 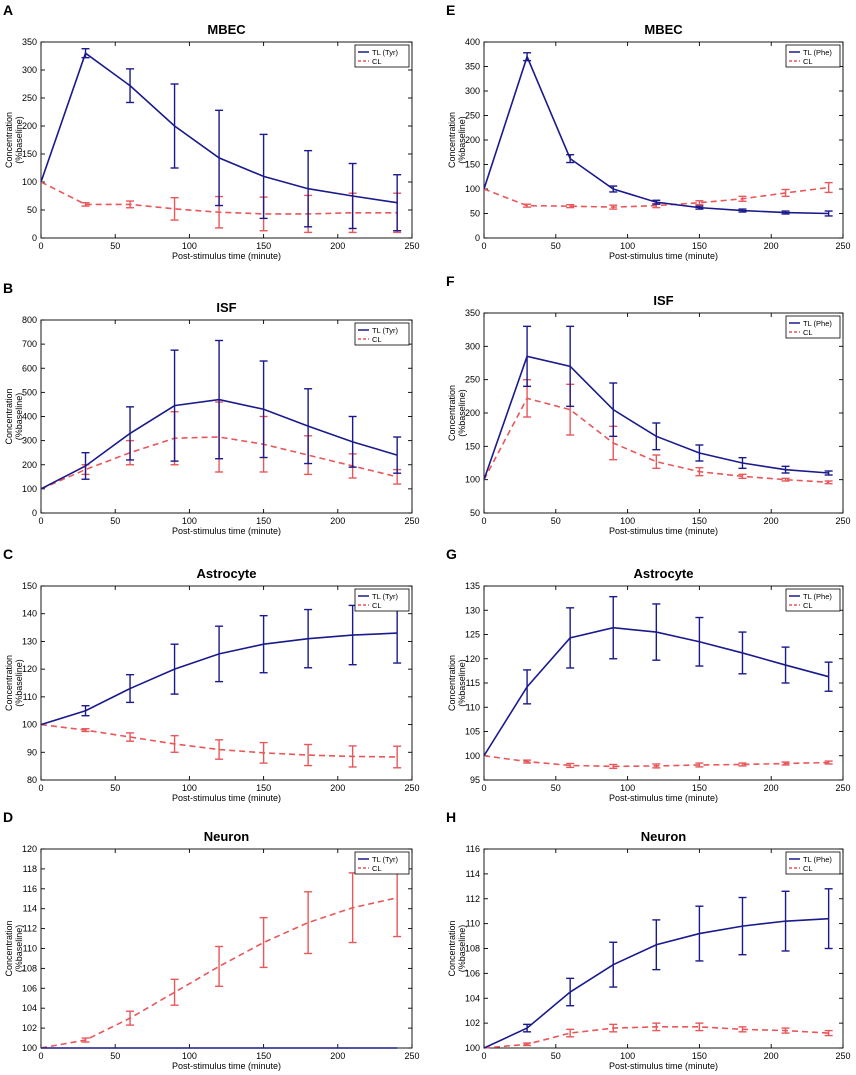 I want to click on y-tick-label: 106, so click(x=29, y=988).